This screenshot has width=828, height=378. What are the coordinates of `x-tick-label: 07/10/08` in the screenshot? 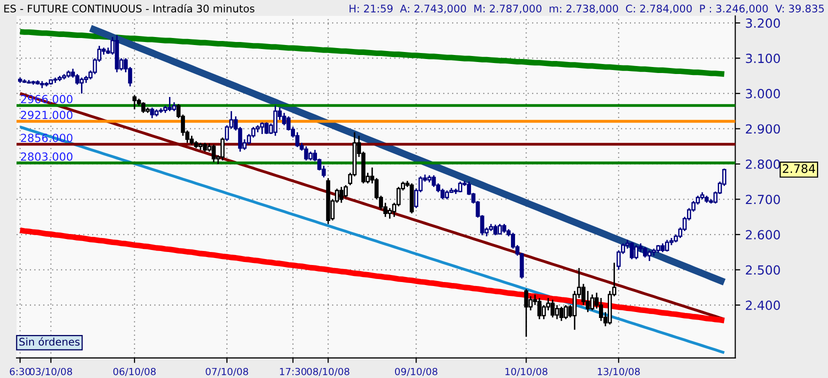 It's located at (227, 372).